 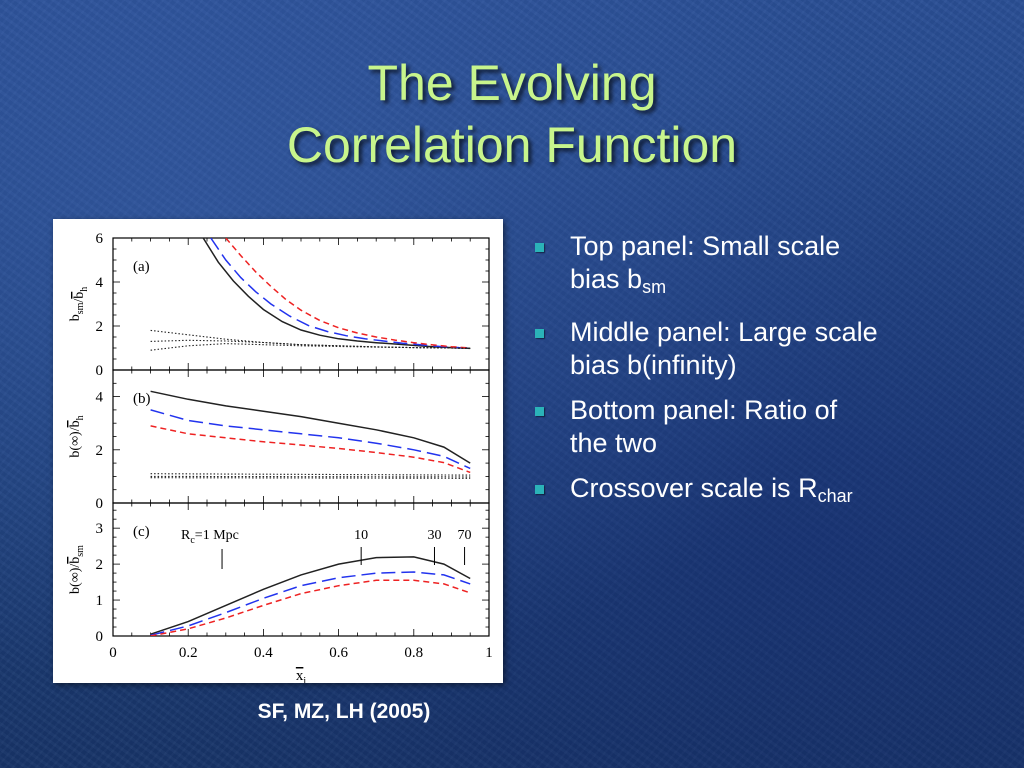 What do you see at coordinates (100, 601) in the screenshot?
I see `y-tick-label: 1` at bounding box center [100, 601].